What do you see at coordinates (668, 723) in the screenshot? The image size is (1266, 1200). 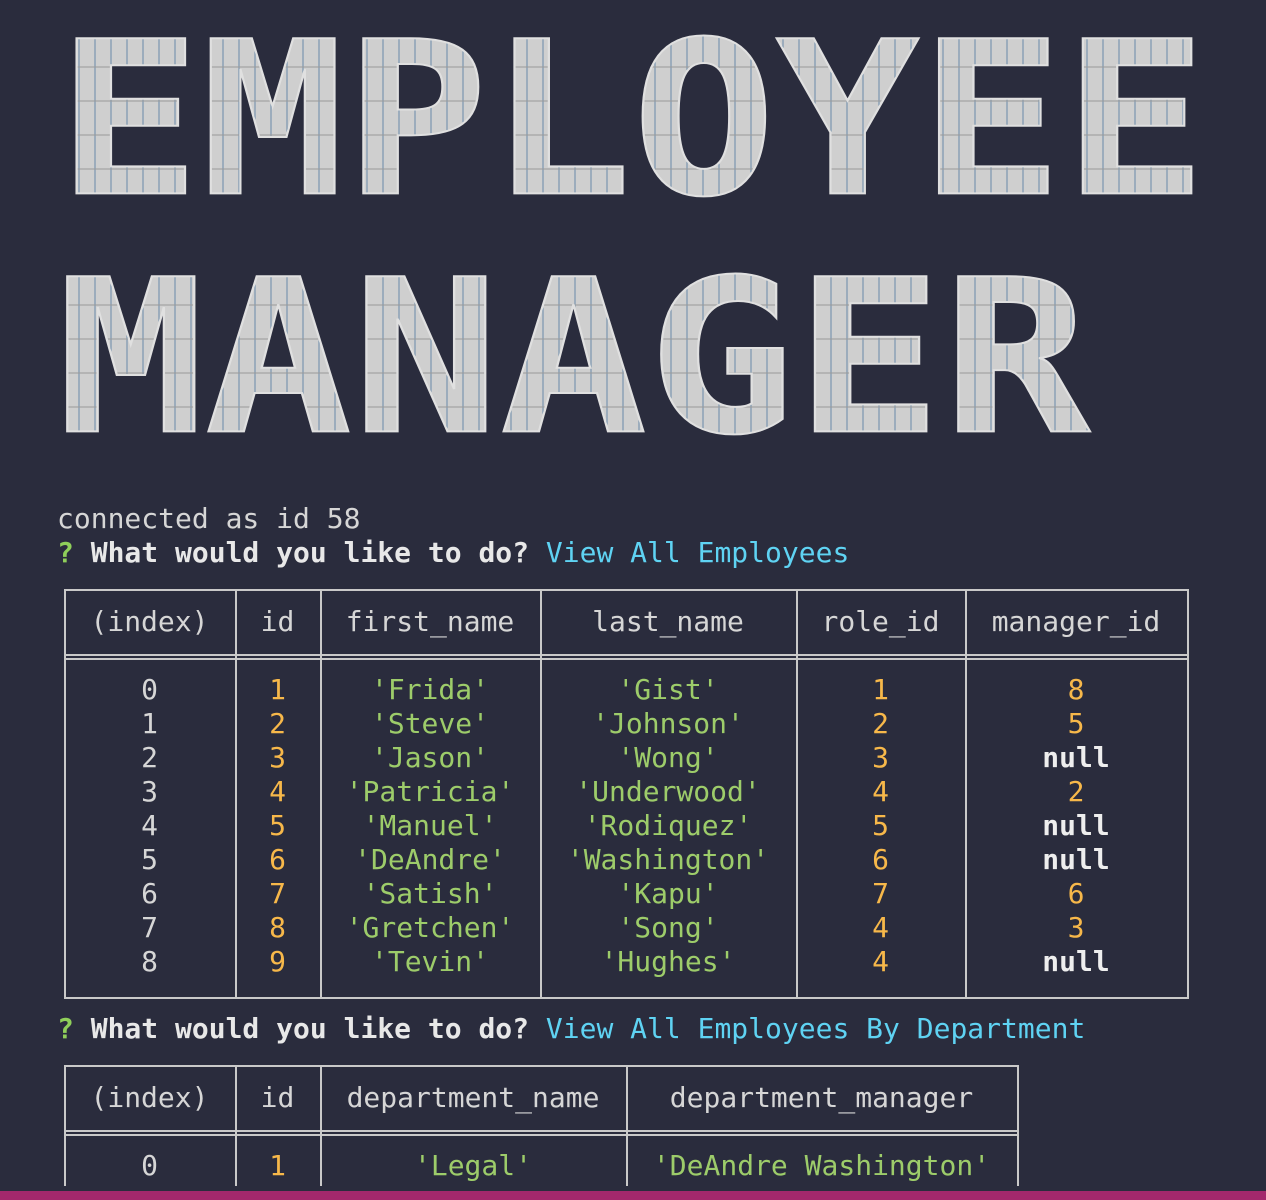 I see `table-cell: 'Johnson'` at bounding box center [668, 723].